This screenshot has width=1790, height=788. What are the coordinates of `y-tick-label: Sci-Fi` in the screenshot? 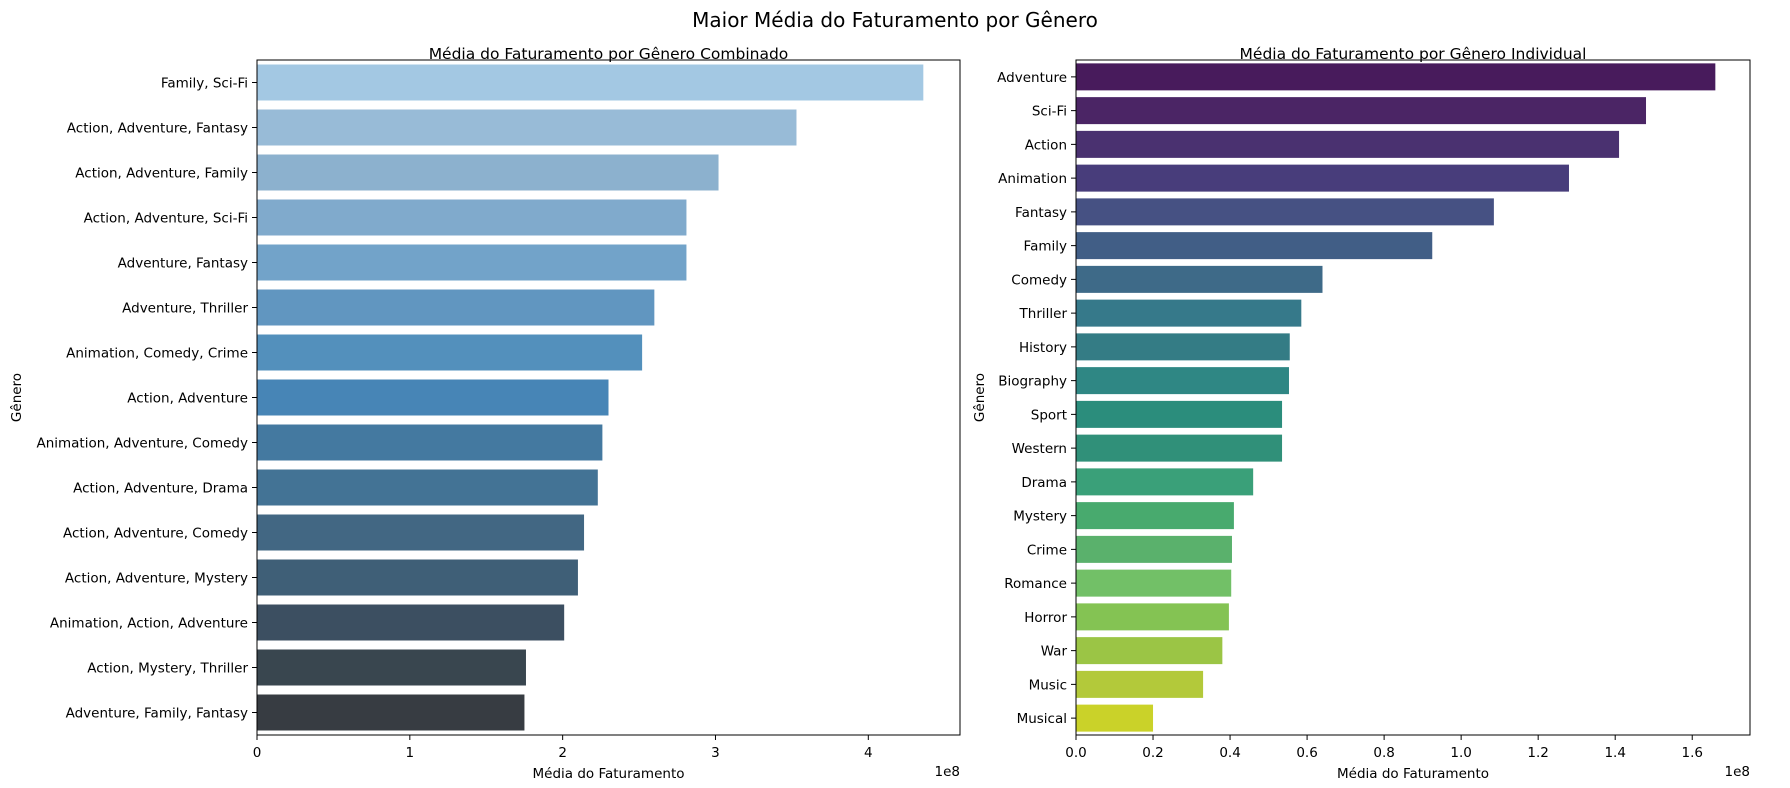 It's located at (1049, 112).